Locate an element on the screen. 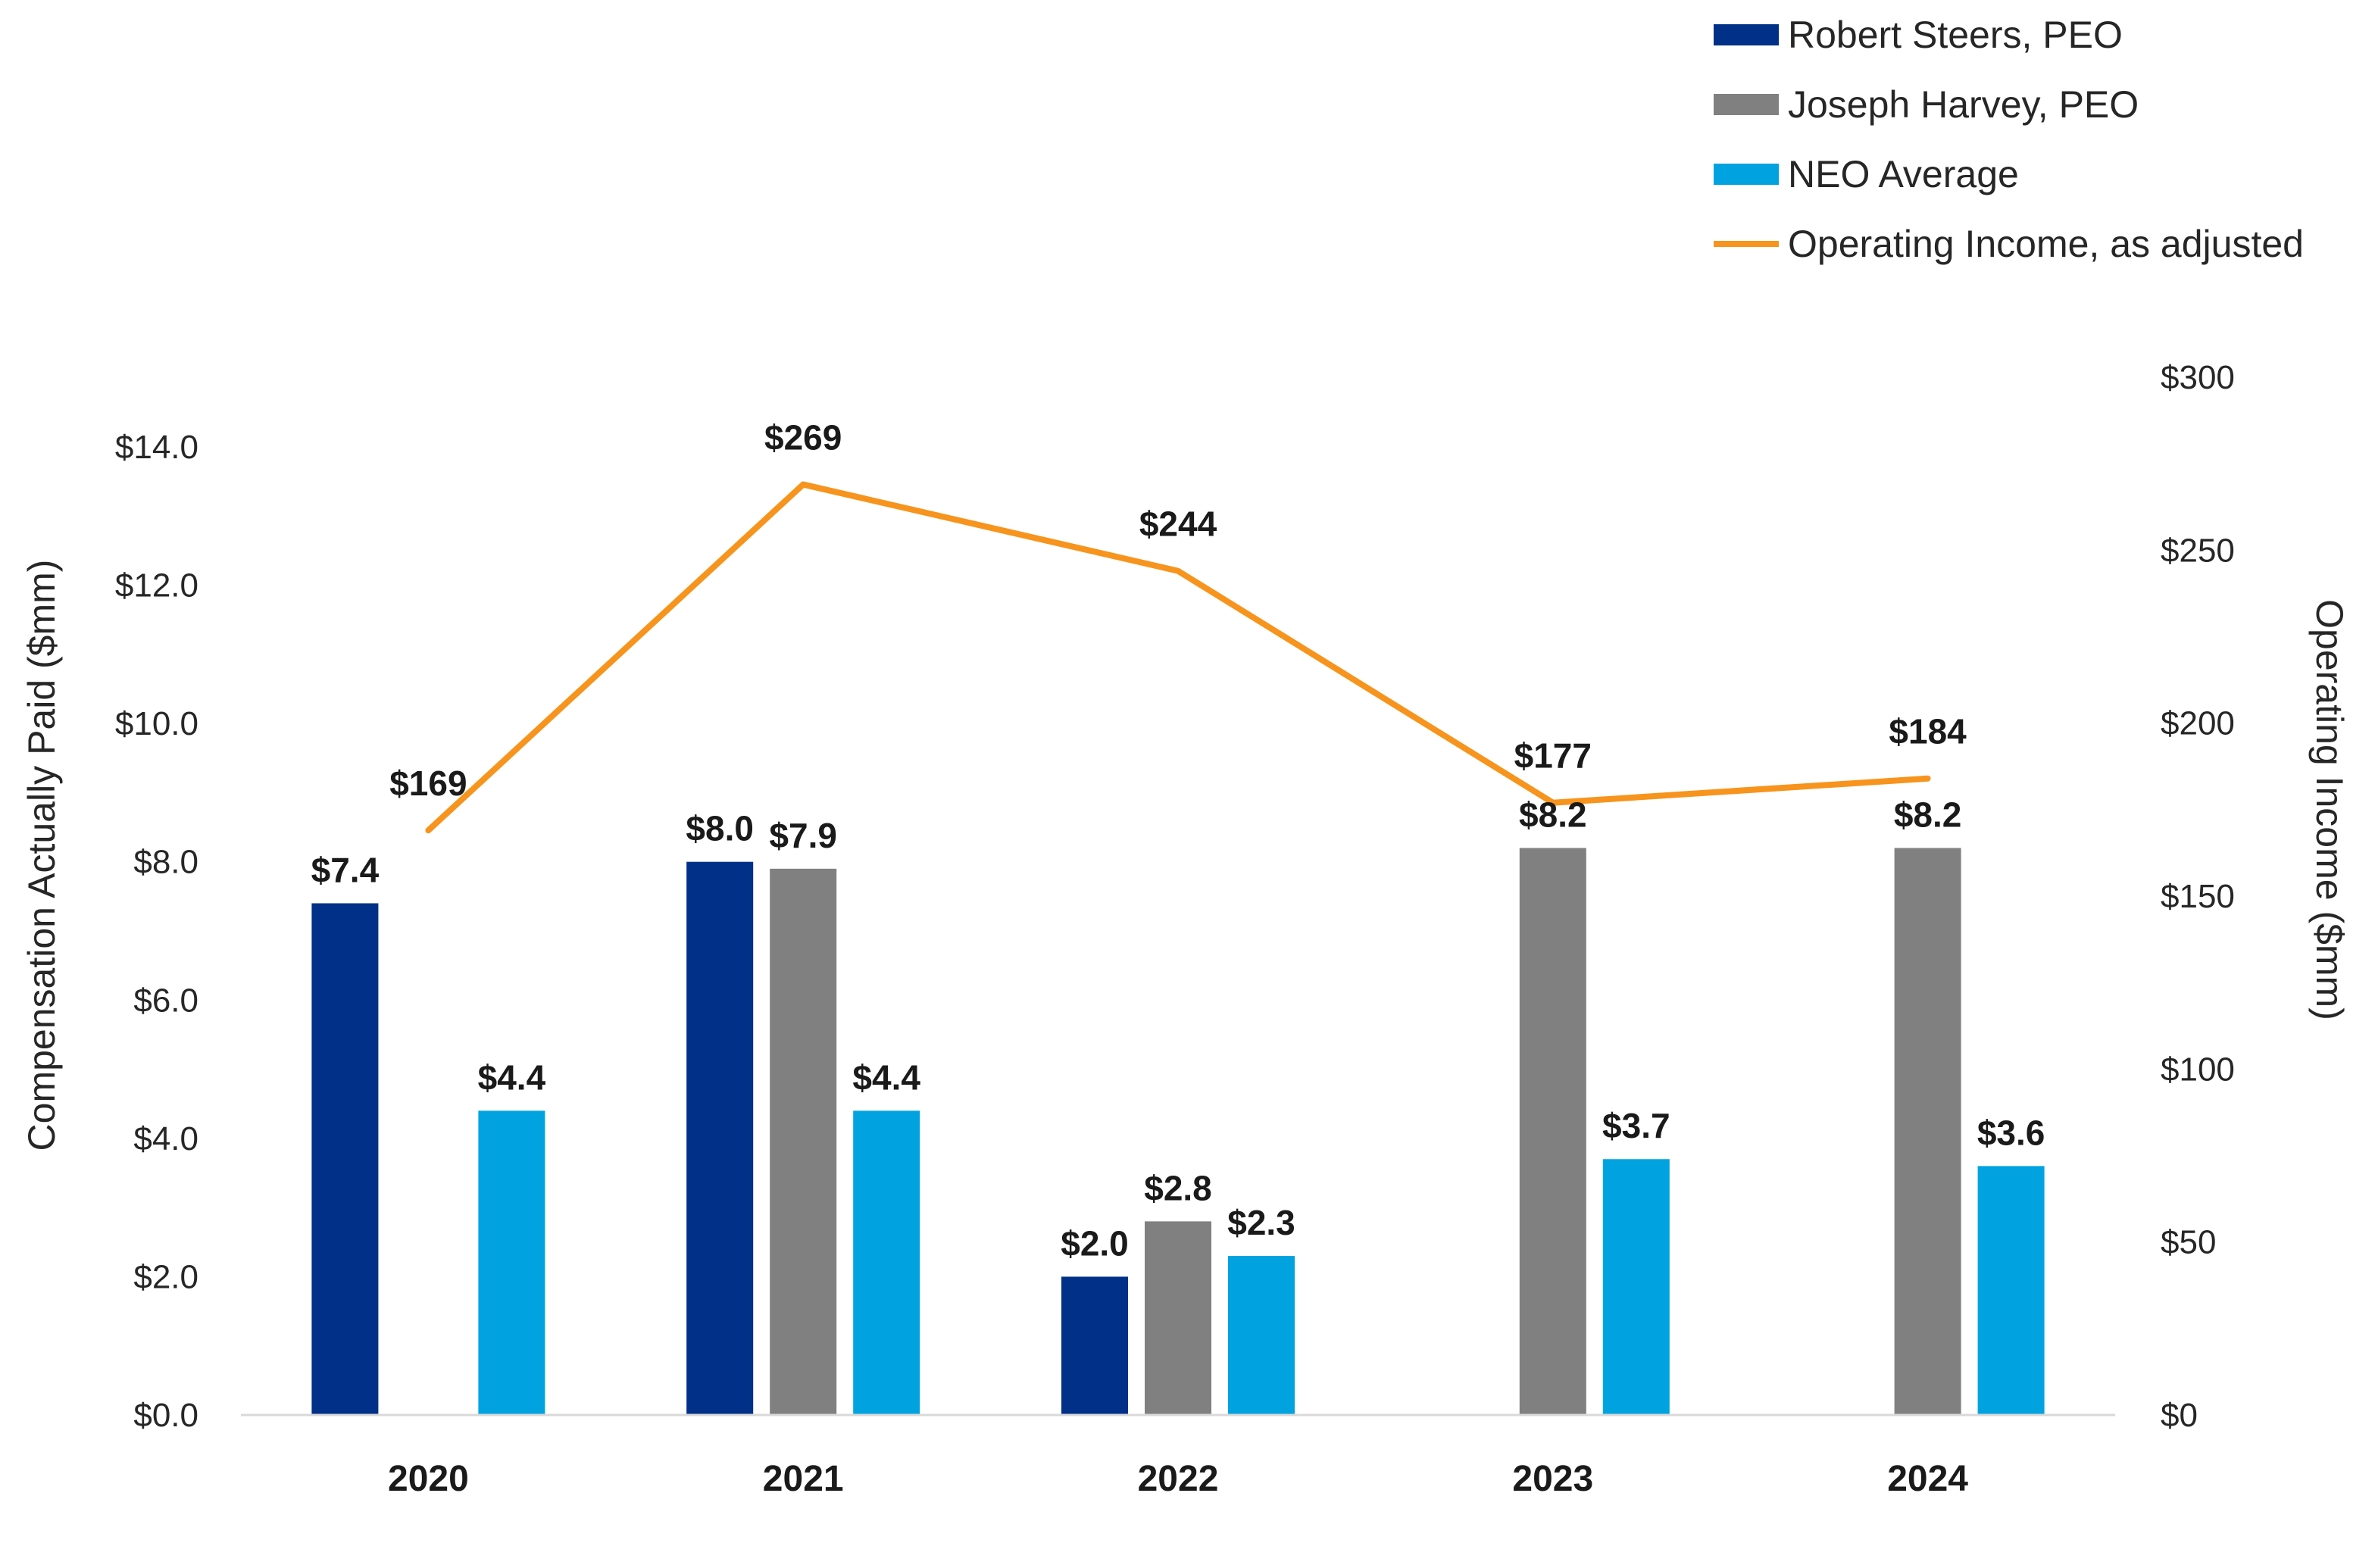 This screenshot has width=2375, height=1568. right-tick-label: $150 is located at coordinates (2198, 897).